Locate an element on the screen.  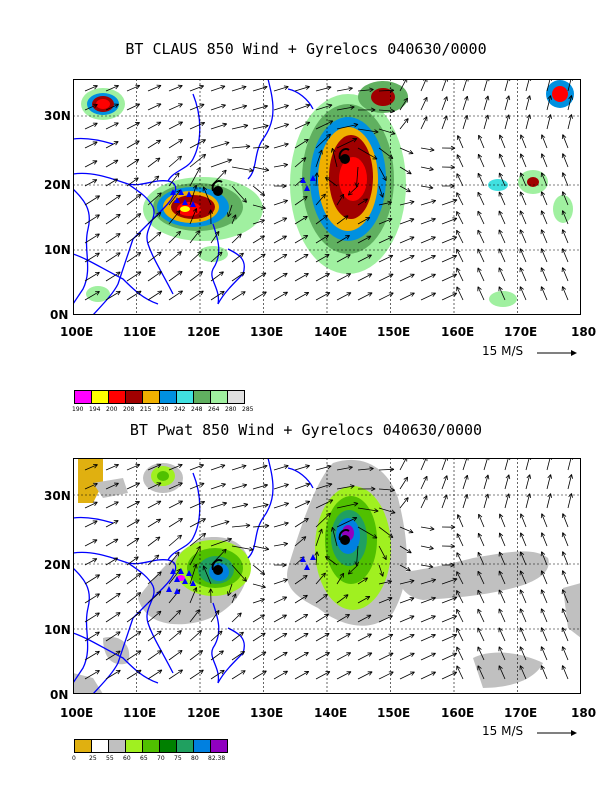
panel1-title: BT CLAUS 850 Wind + Gyrelocs 040630/0000 is located at coordinates (306, 49).